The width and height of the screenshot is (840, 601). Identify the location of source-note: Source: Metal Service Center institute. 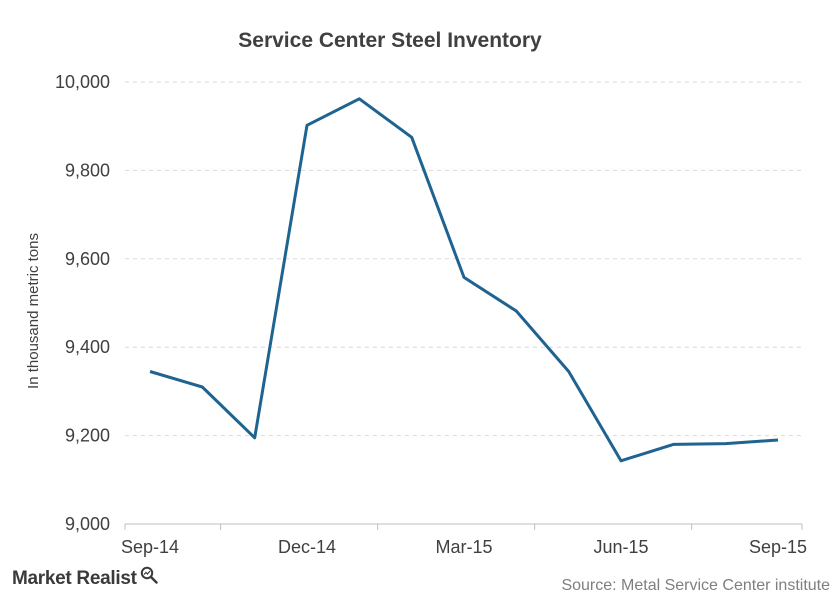
(695, 585).